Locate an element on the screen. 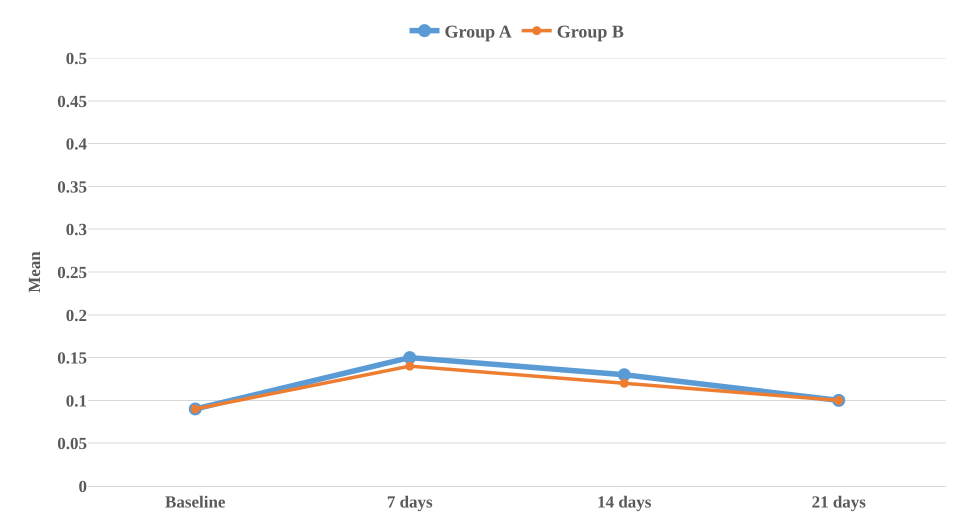  x-tick-label: 7 days is located at coordinates (410, 502).